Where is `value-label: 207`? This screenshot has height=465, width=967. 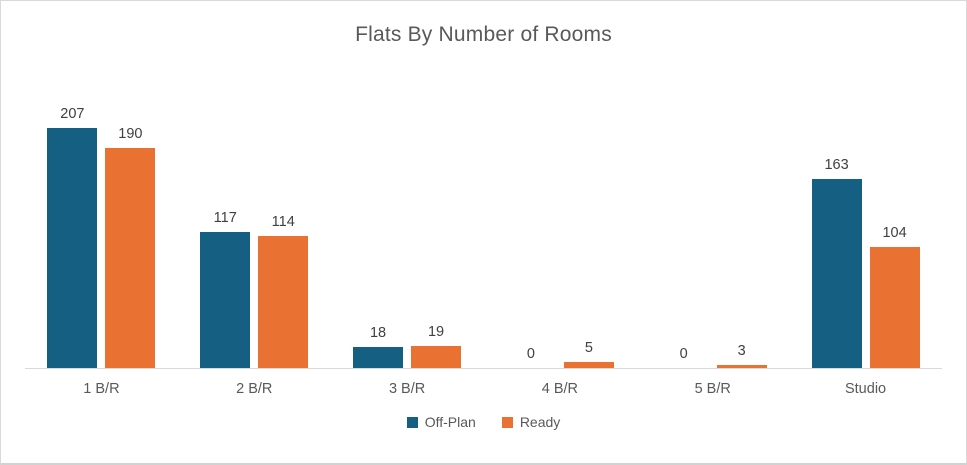
value-label: 207 is located at coordinates (72, 114).